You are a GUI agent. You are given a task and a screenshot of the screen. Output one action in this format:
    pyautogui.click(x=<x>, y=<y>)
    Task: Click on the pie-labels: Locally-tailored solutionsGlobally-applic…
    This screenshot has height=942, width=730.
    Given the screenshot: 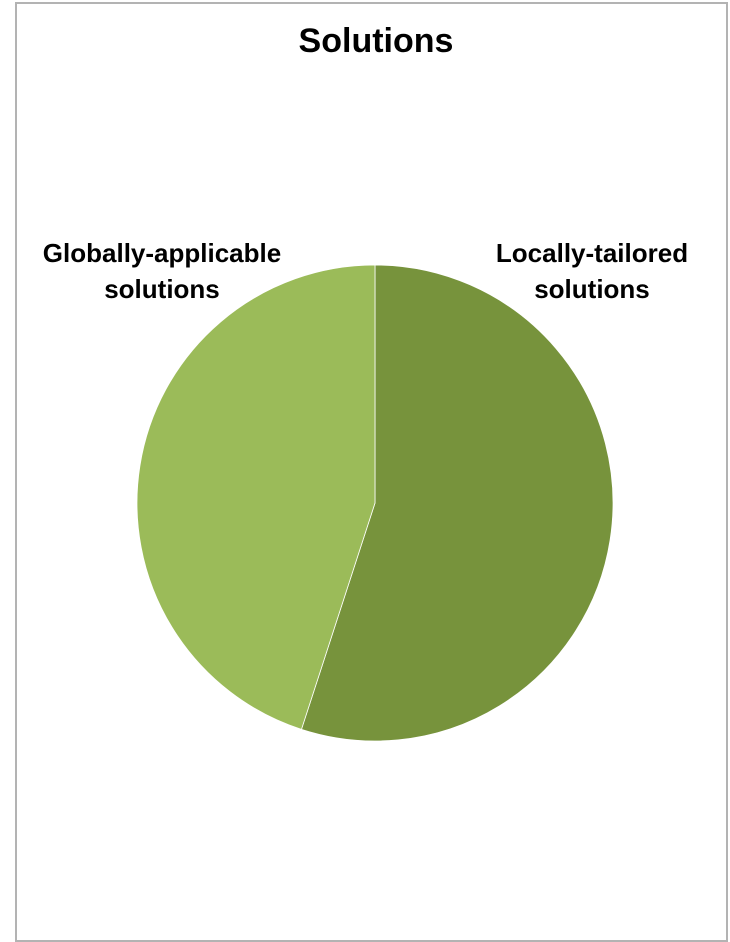 What is the action you would take?
    pyautogui.click(x=365, y=271)
    